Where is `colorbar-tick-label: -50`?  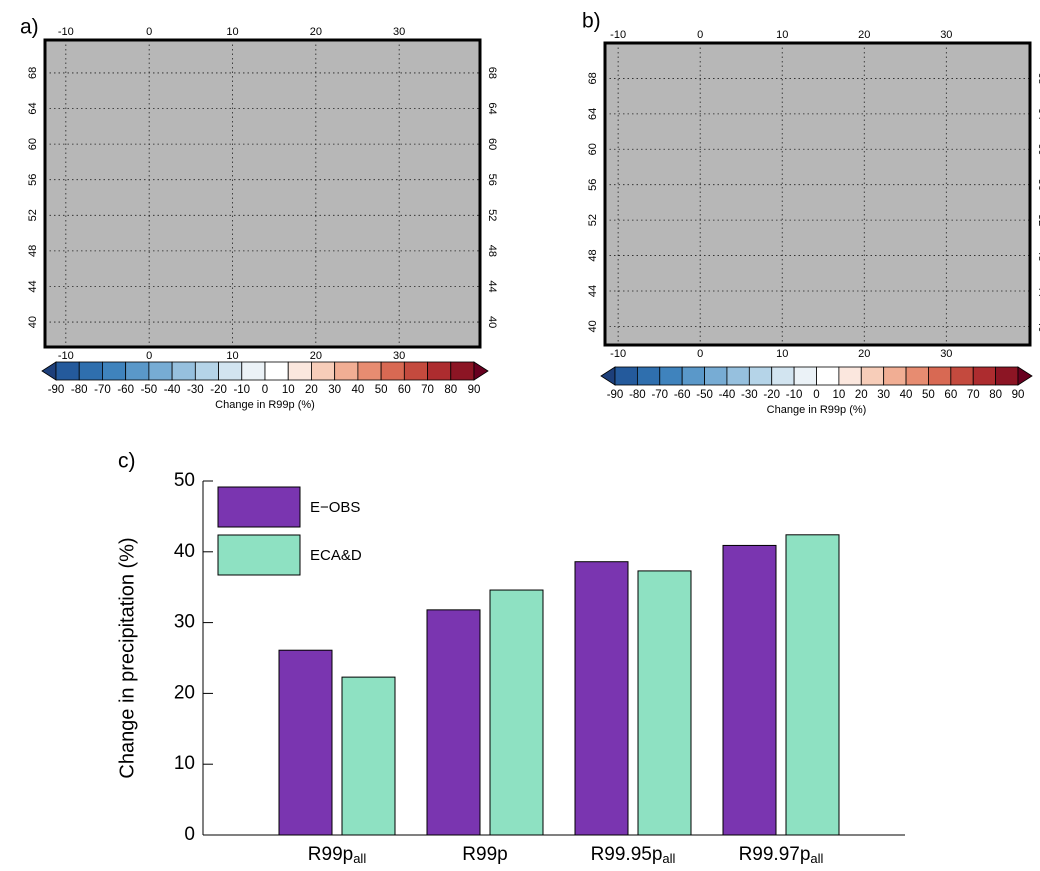
colorbar-tick-label: -50 is located at coordinates (149, 390).